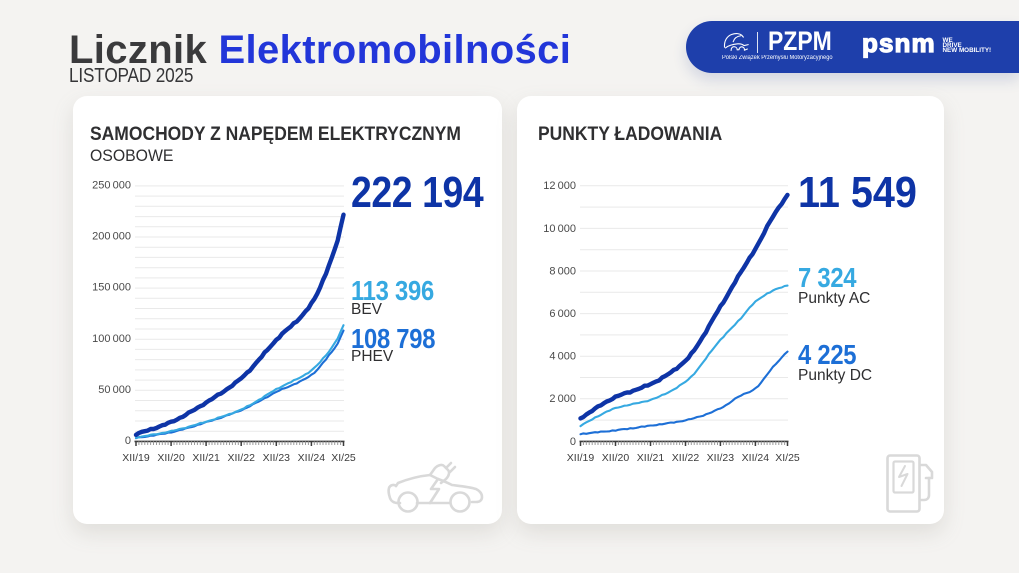  What do you see at coordinates (111, 186) in the screenshot?
I see `svg-text: 250 000` at bounding box center [111, 186].